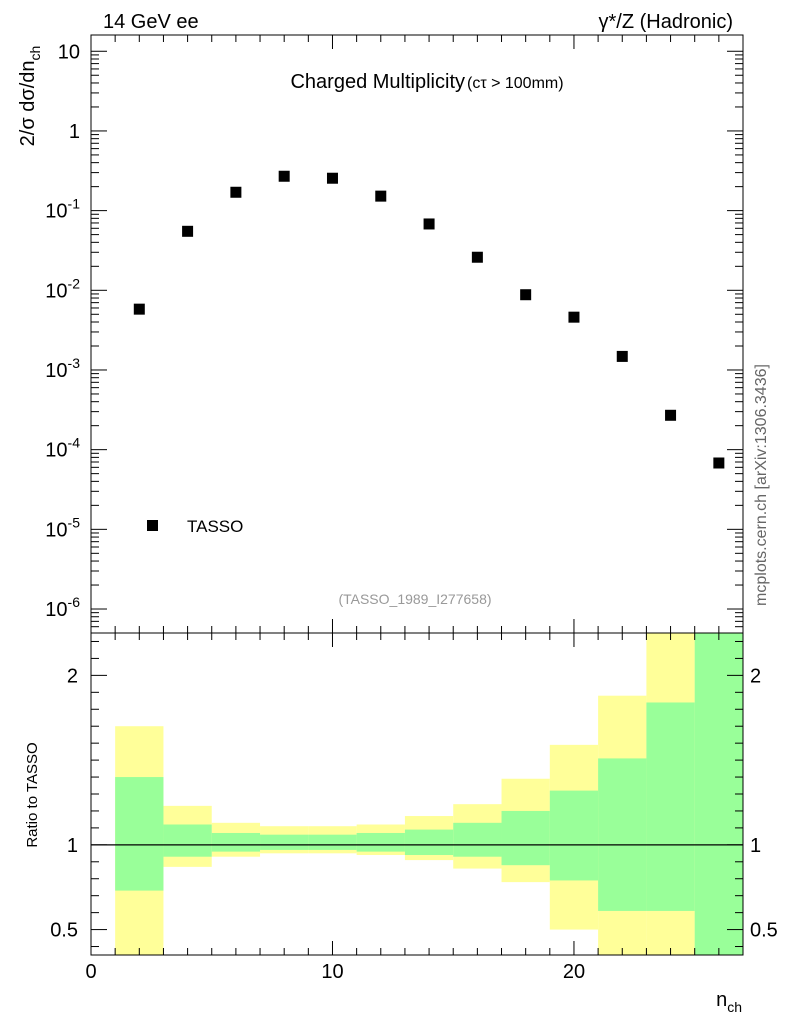 The height and width of the screenshot is (1029, 786). I want to click on header-left-label: 14 GeV ee, so click(151, 22).